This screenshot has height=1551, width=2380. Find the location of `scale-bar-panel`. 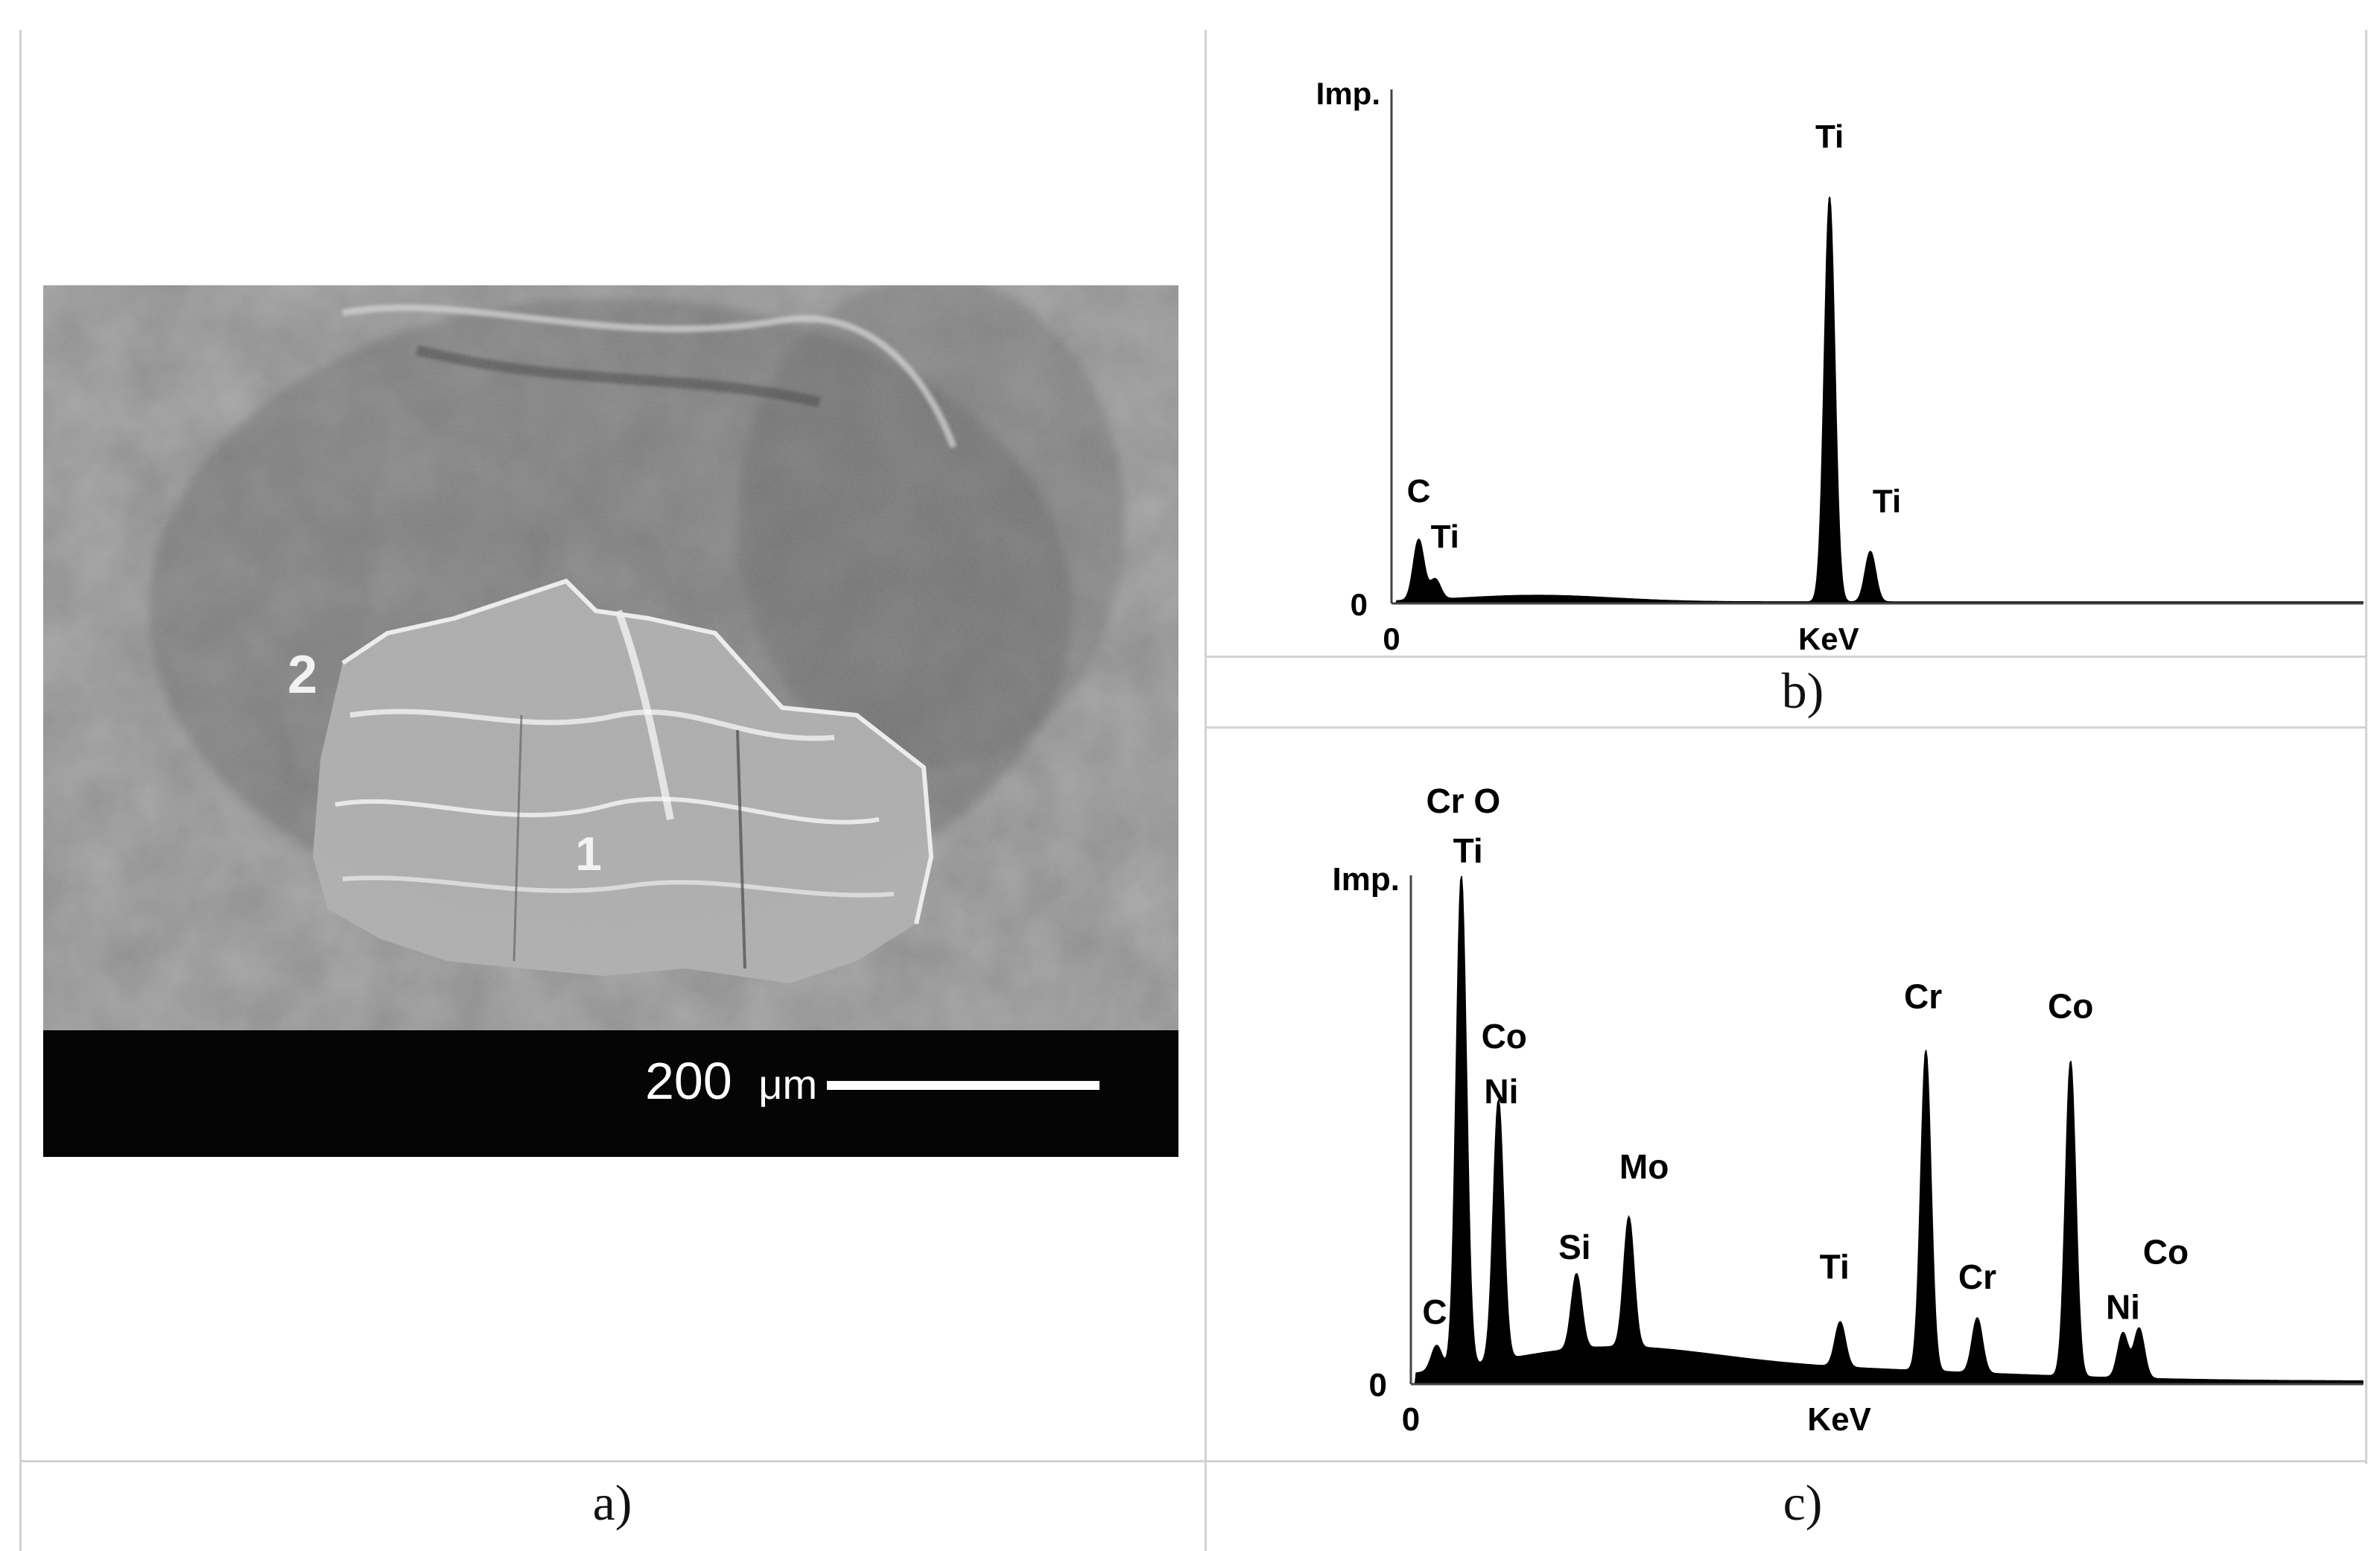

scale-bar-panel is located at coordinates (610, 1093).